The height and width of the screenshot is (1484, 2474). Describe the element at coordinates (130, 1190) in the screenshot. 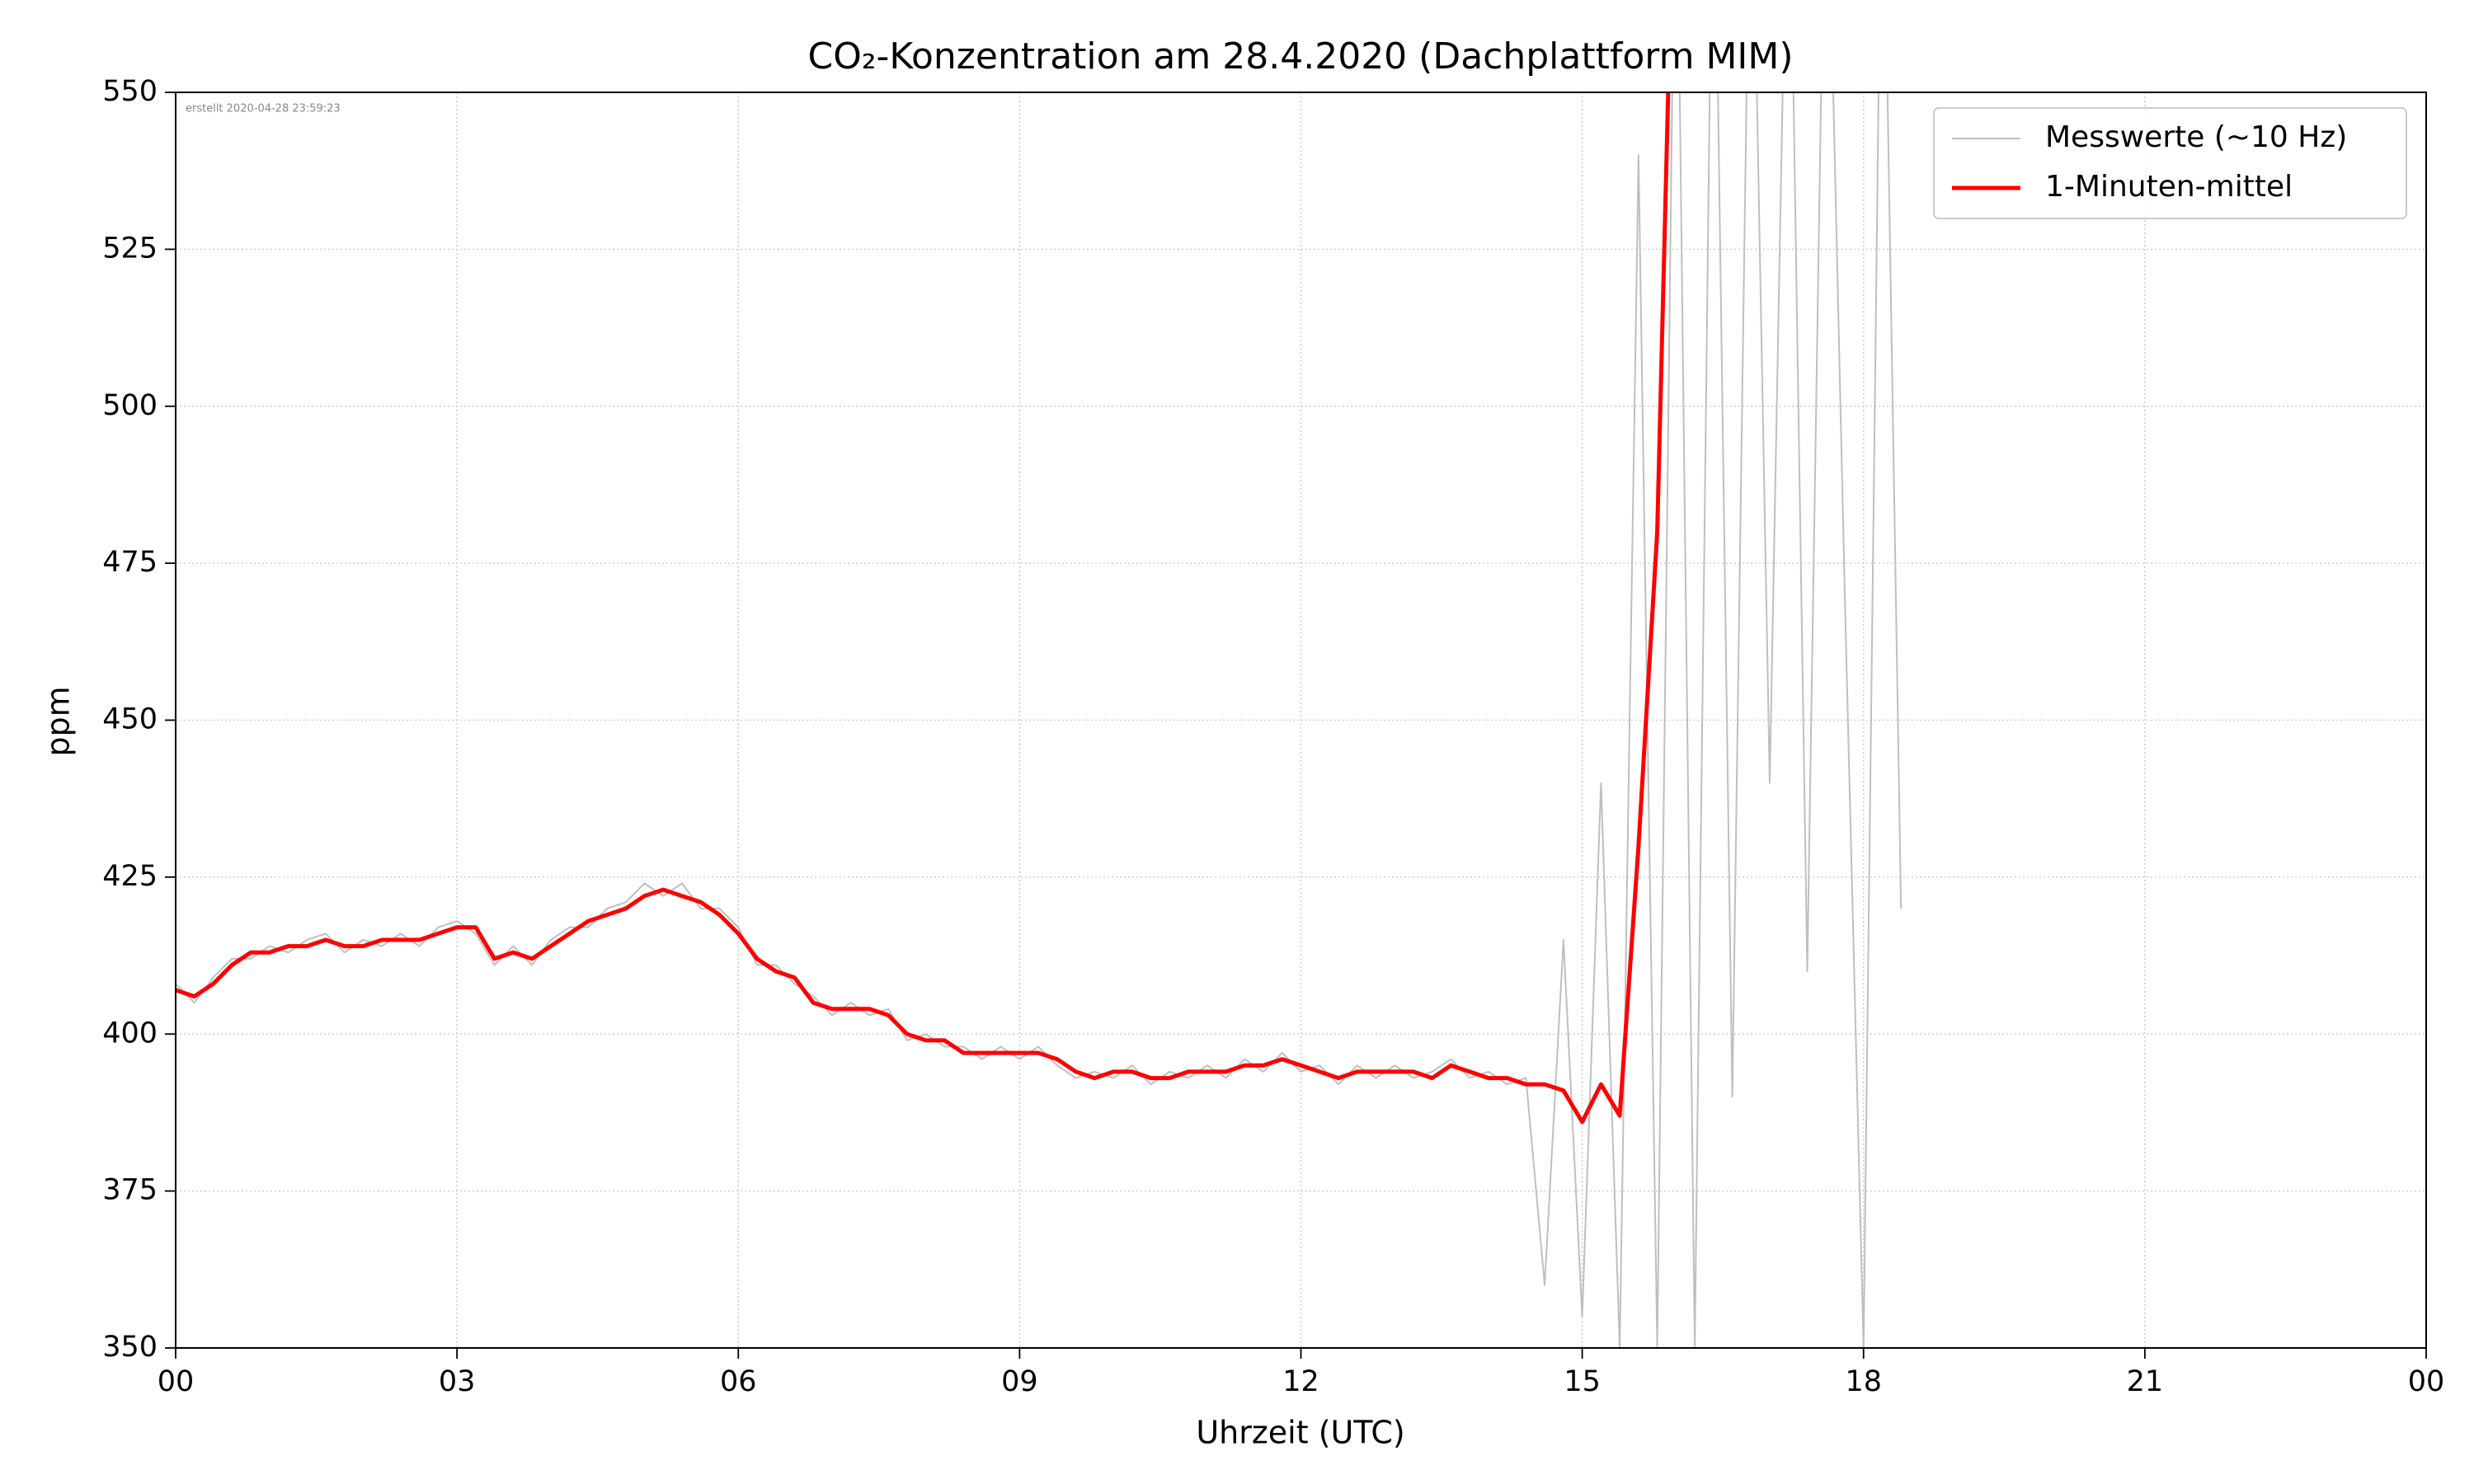

I see `y-tick-label: 375` at that location.